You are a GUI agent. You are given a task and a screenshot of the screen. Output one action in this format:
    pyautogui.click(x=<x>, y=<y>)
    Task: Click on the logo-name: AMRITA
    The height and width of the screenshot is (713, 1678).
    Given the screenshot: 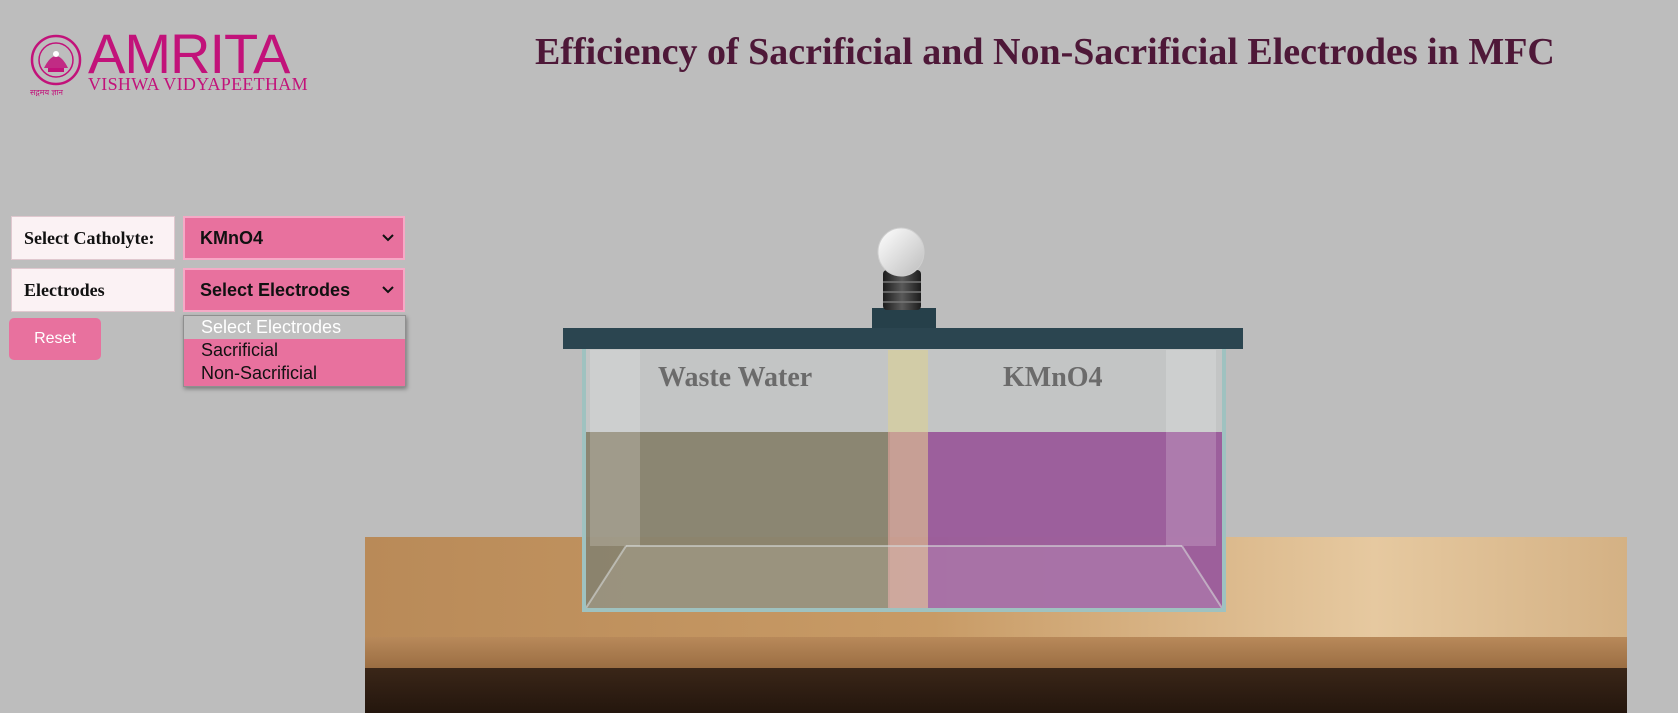 What is the action you would take?
    pyautogui.click(x=189, y=53)
    